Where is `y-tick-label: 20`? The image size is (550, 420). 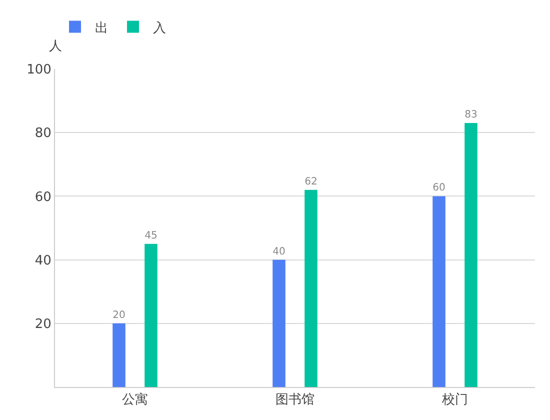 y-tick-label: 20 is located at coordinates (43, 324).